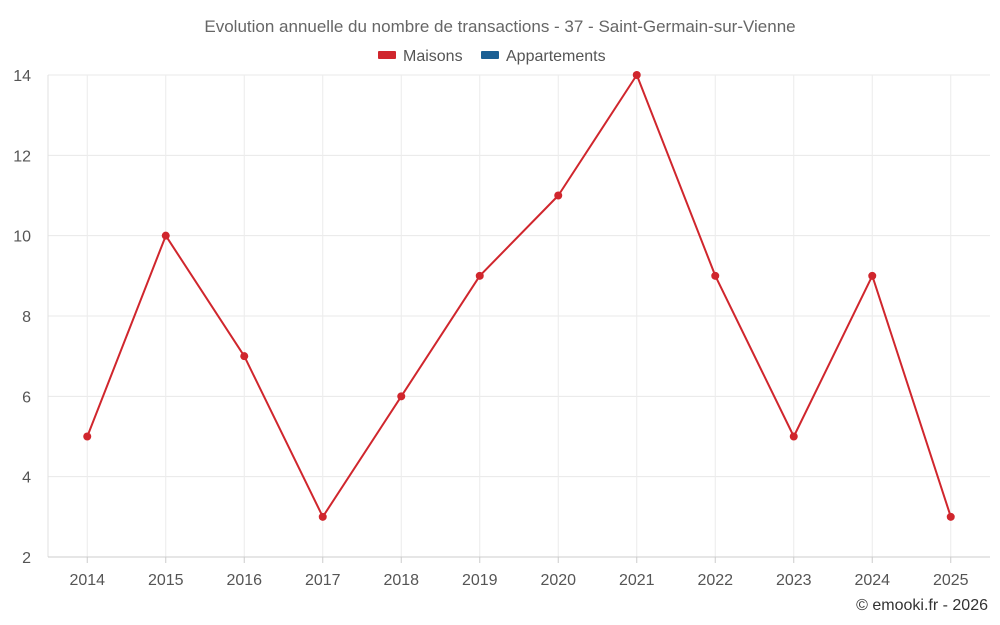 The image size is (1000, 625). What do you see at coordinates (556, 56) in the screenshot?
I see `legend-label-appartements: Appartements` at bounding box center [556, 56].